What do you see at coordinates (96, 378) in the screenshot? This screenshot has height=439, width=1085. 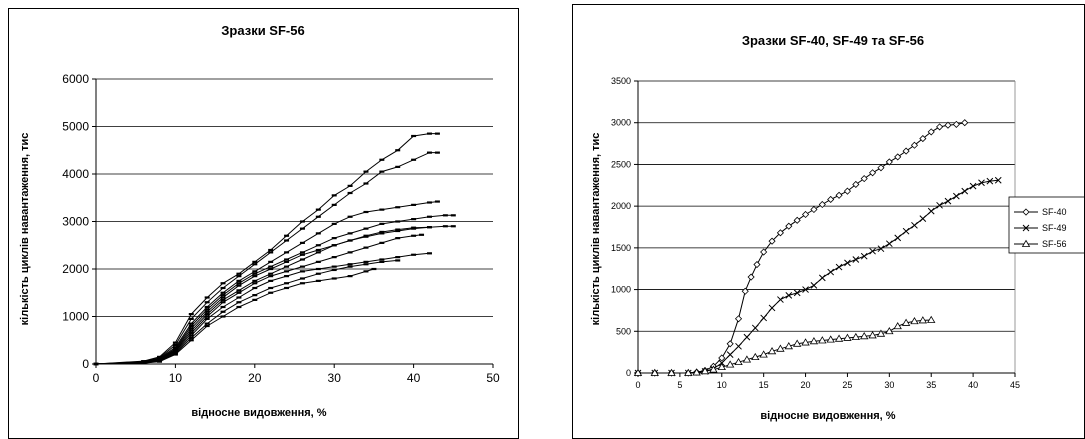 I see `x-tick-label: 0` at bounding box center [96, 378].